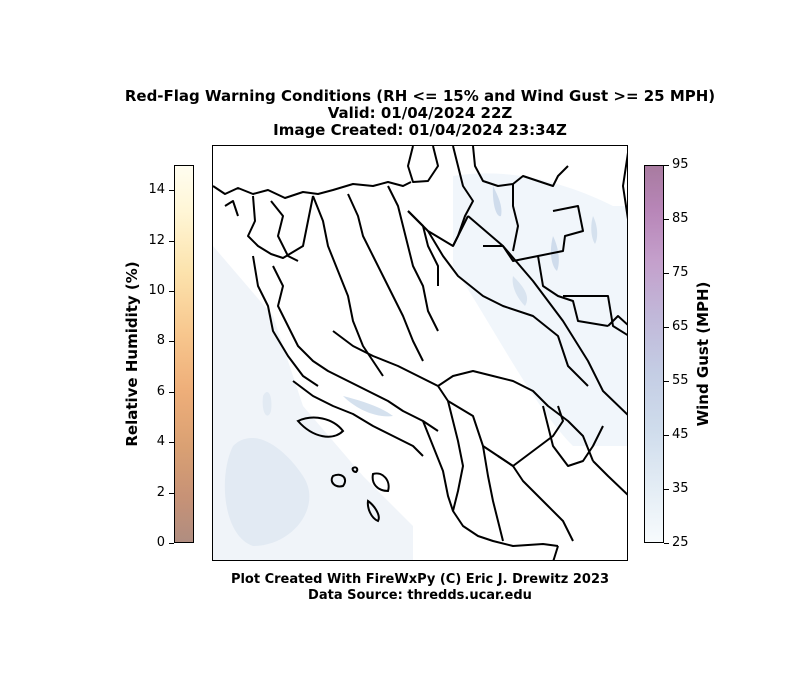 The height and width of the screenshot is (700, 800). What do you see at coordinates (680, 272) in the screenshot?
I see `colorbar-tick-label: 75` at bounding box center [680, 272].